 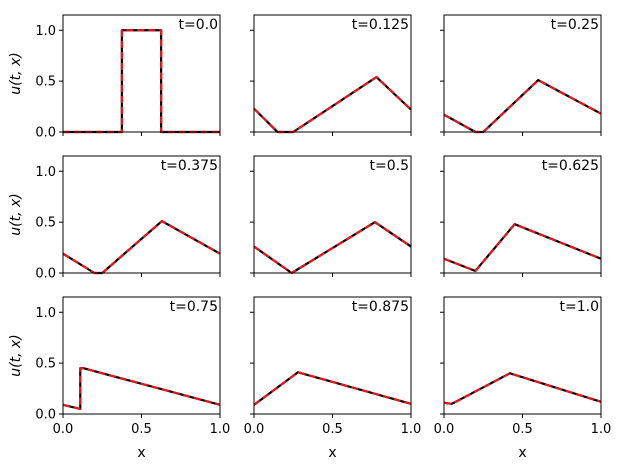 What do you see at coordinates (194, 307) in the screenshot?
I see `panel-title: t=0.75` at bounding box center [194, 307].